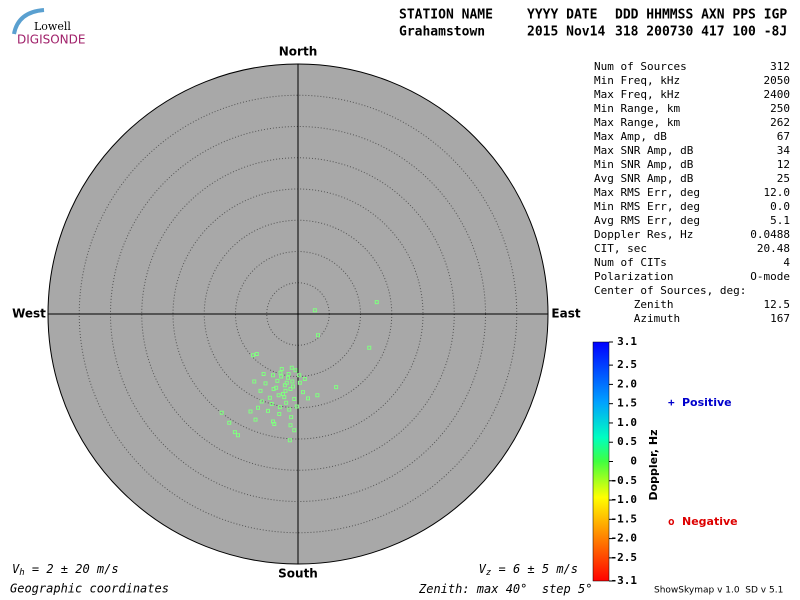 The width and height of the screenshot is (800, 600). What do you see at coordinates (627, 441) in the screenshot?
I see `colorbar-tick-label: 0.5` at bounding box center [627, 441].